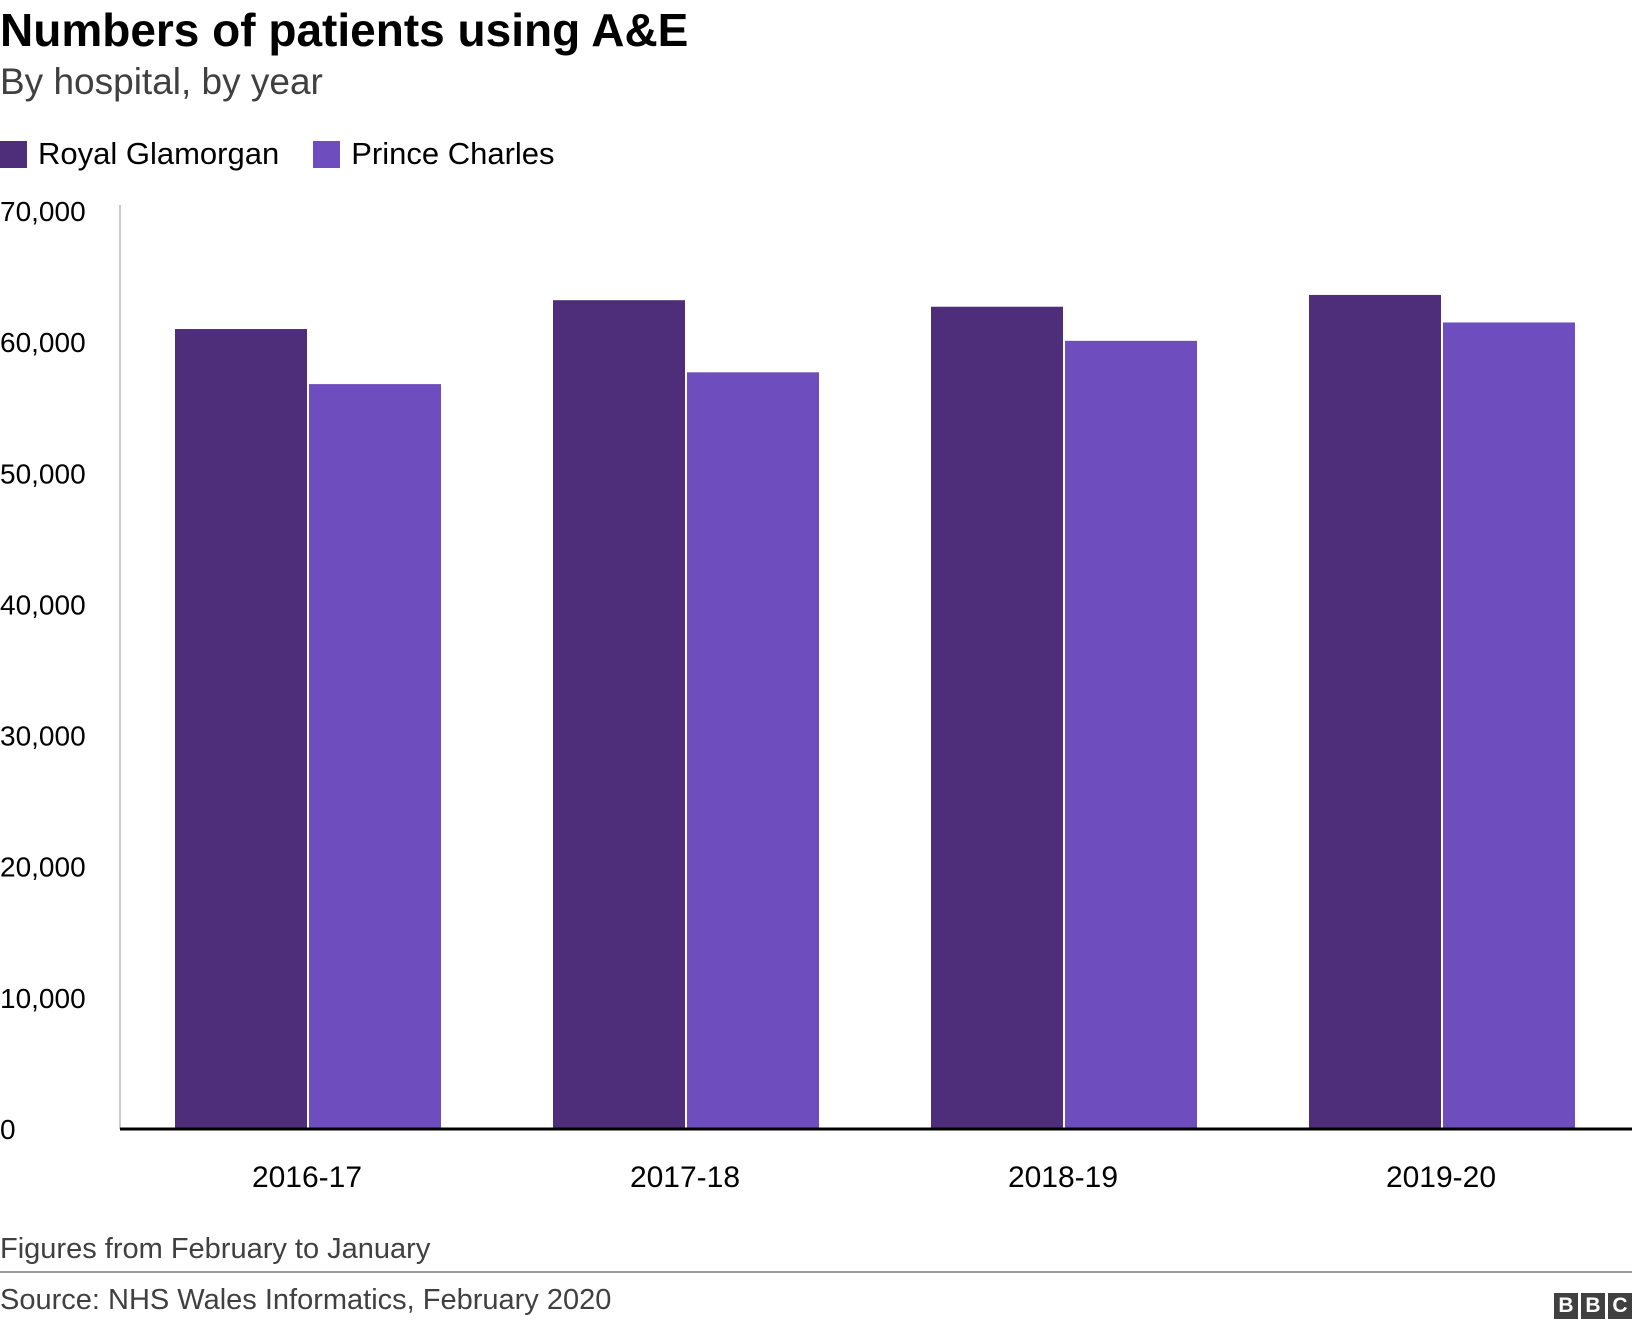  Describe the element at coordinates (307, 1177) in the screenshot. I see `x-tick-label: 2016-17` at that location.